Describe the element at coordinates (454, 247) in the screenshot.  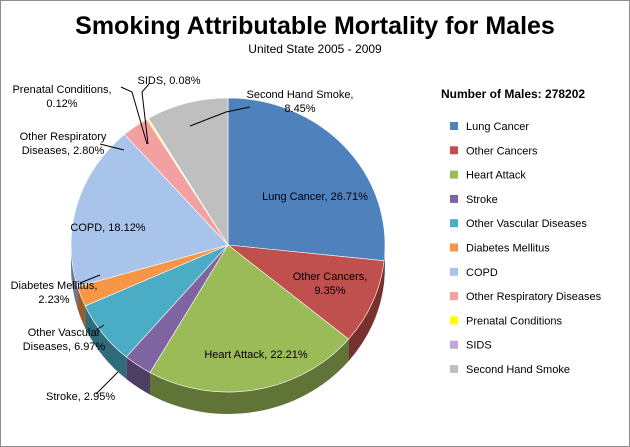
I see `legend-swatch-diabetes-mellitus` at that location.